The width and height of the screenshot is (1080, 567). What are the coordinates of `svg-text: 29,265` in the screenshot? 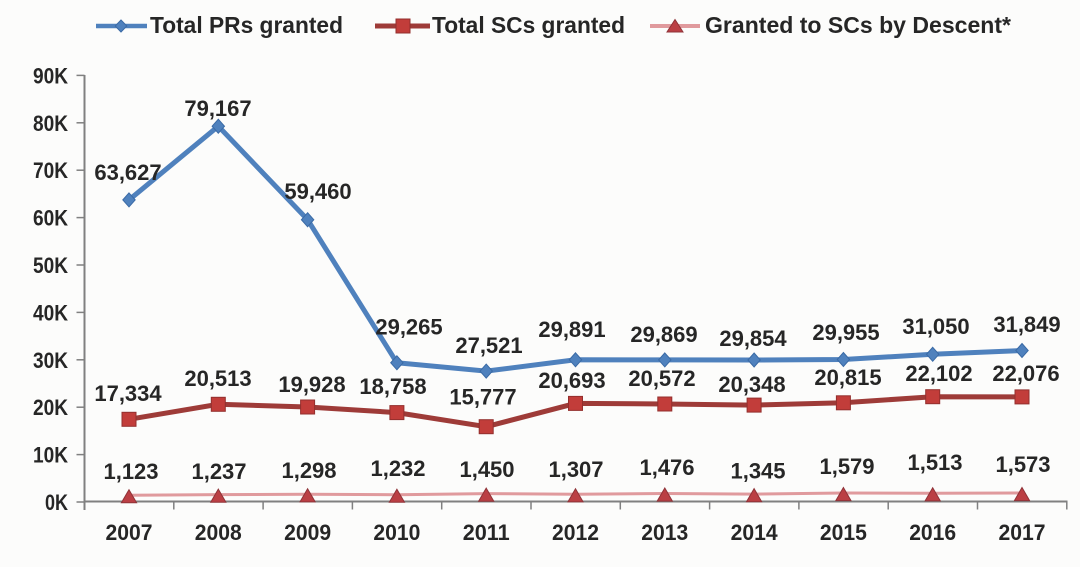 It's located at (408, 327).